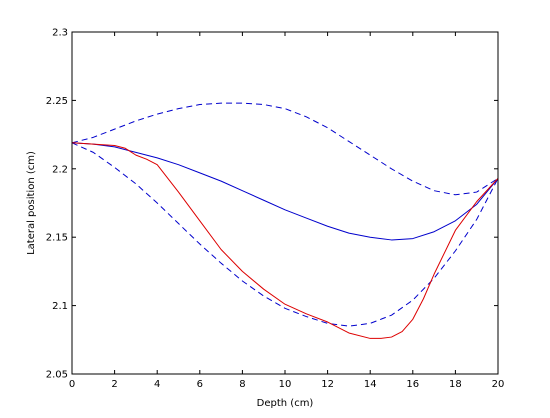 This screenshot has height=418, width=550. I want to click on y-tick-label: 2.15, so click(57, 238).